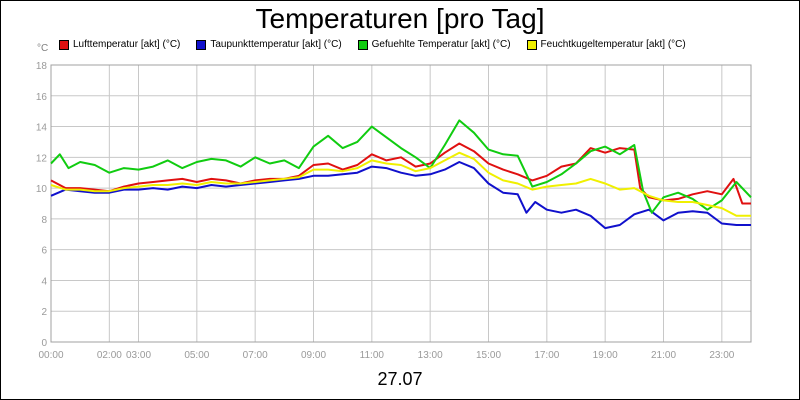 This screenshot has height=400, width=800. Describe the element at coordinates (605, 355) in the screenshot. I see `x-tick-label: 19:00` at that location.